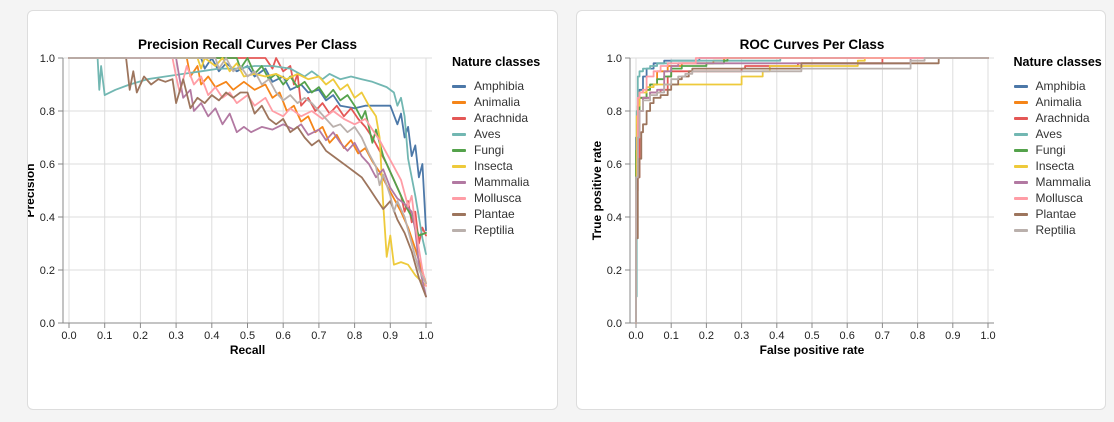 Image resolution: width=1114 pixels, height=422 pixels. I want to click on legend-item-label: Plantae, so click(494, 214).